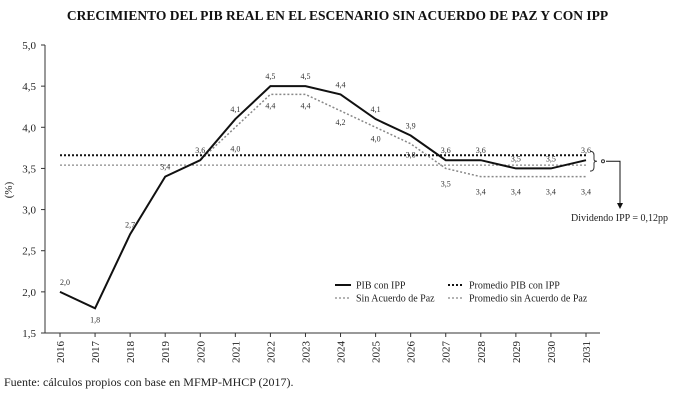  I want to click on x-tick-label: 2023, so click(306, 352).